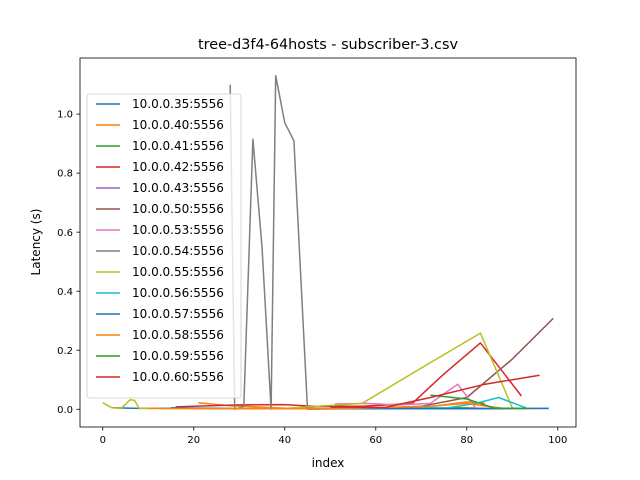 The height and width of the screenshot is (480, 640). Describe the element at coordinates (65, 174) in the screenshot. I see `y-tick-label: 0.8` at that location.